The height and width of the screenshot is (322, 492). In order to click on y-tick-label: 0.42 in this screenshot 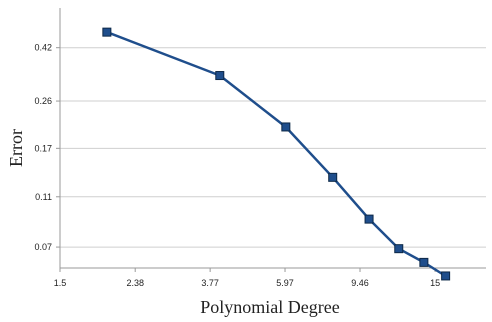, I will do `click(43, 48)`.